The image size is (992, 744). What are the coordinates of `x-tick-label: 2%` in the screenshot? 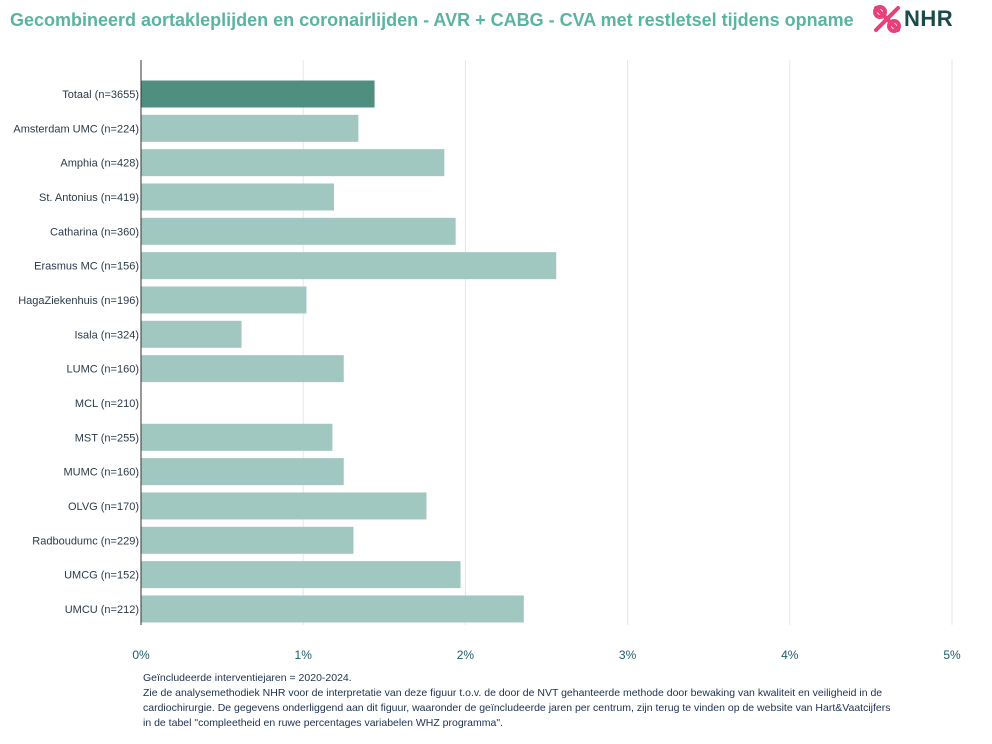 It's located at (466, 655).